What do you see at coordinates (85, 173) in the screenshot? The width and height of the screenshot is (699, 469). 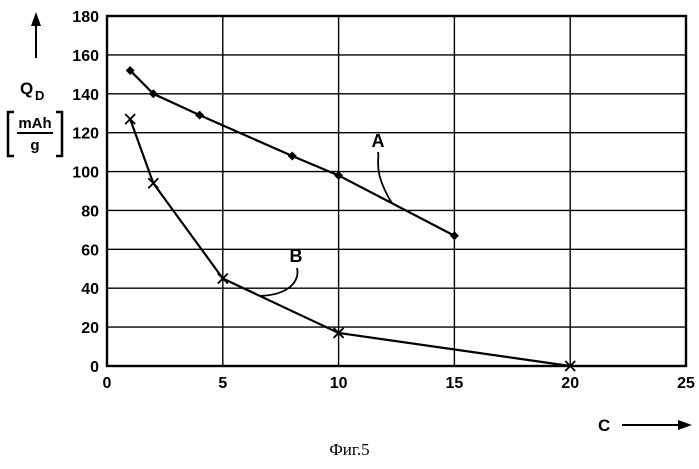 I see `y-tick-label: 100` at bounding box center [85, 173].